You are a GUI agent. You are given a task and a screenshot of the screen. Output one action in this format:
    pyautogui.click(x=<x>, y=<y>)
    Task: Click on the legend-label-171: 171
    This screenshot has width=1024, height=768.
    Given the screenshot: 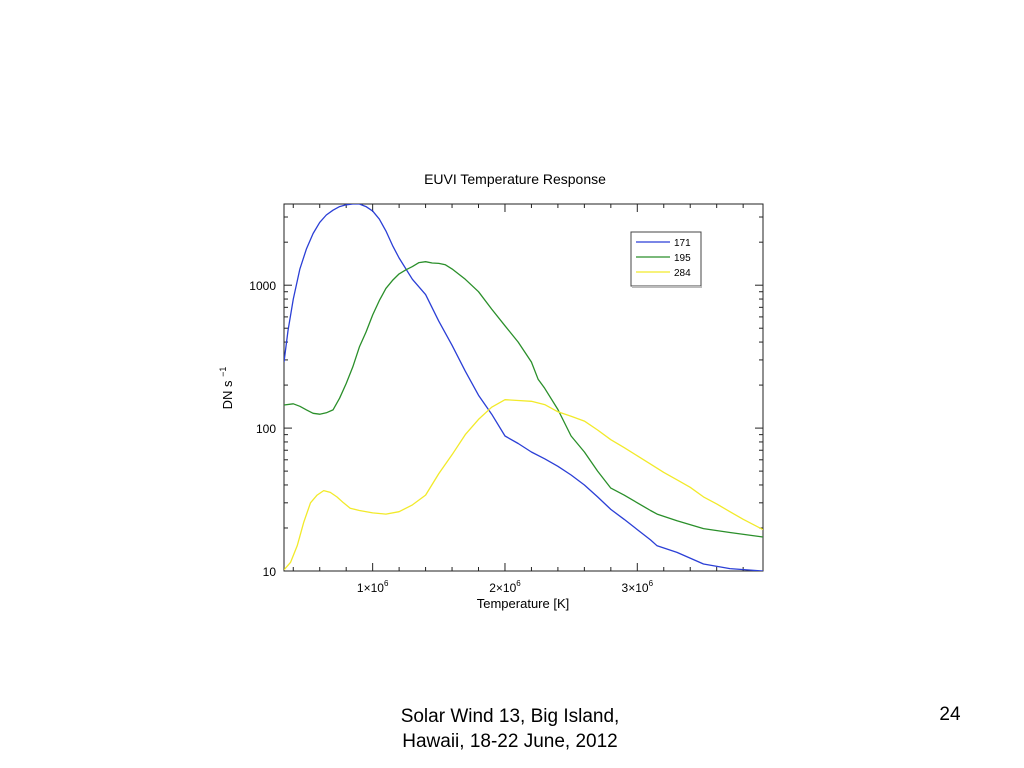 What is the action you would take?
    pyautogui.click(x=682, y=243)
    